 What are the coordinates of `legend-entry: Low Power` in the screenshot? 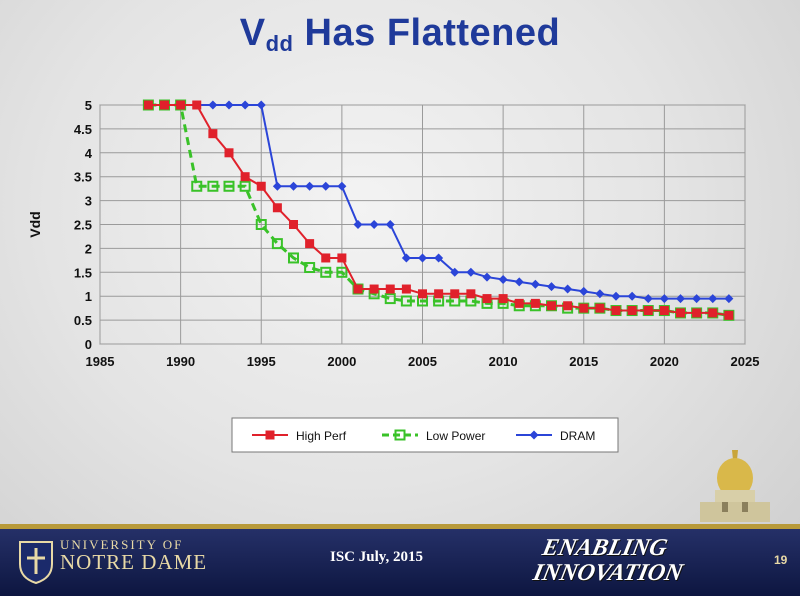 It's located at (433, 436).